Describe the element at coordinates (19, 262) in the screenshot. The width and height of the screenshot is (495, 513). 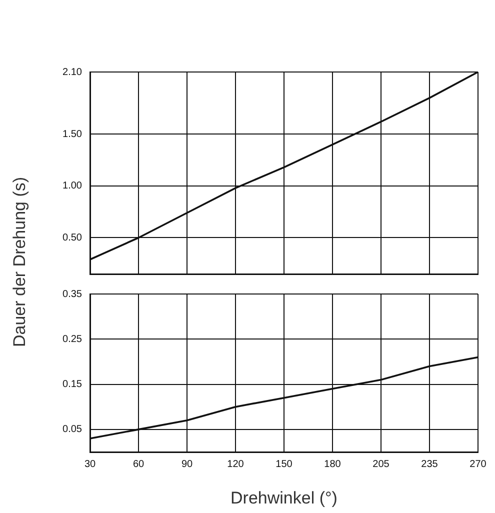
I see `y-axis-title: Dauer der Drehung (s)` at that location.